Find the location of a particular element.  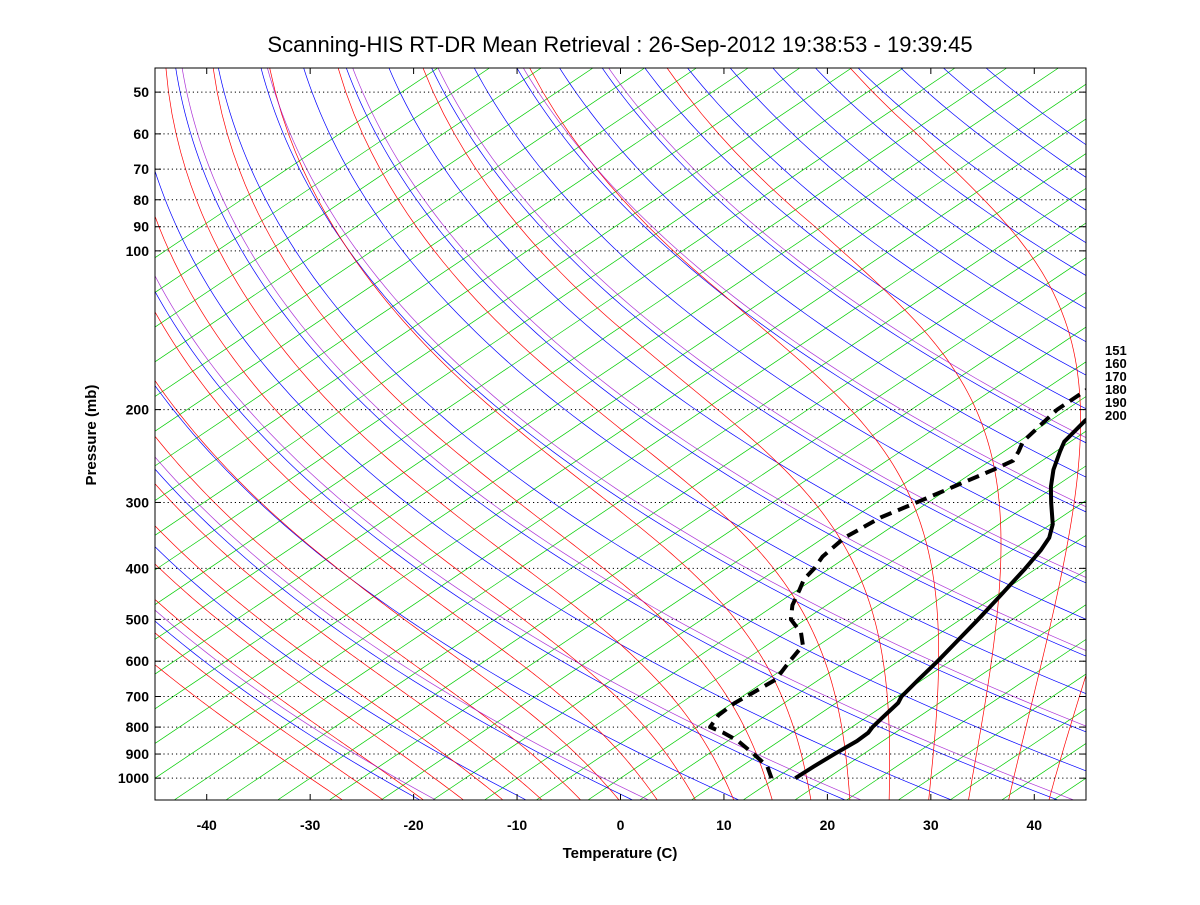

x-tick-label: -40 is located at coordinates (207, 825).